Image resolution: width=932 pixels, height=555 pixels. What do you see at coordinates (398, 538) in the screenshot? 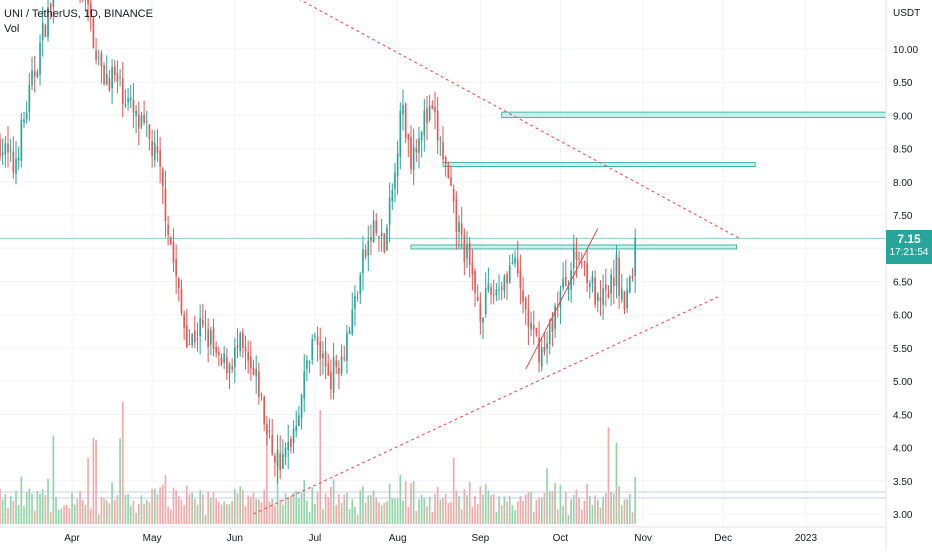
I see `x-tick-label: Aug` at bounding box center [398, 538].